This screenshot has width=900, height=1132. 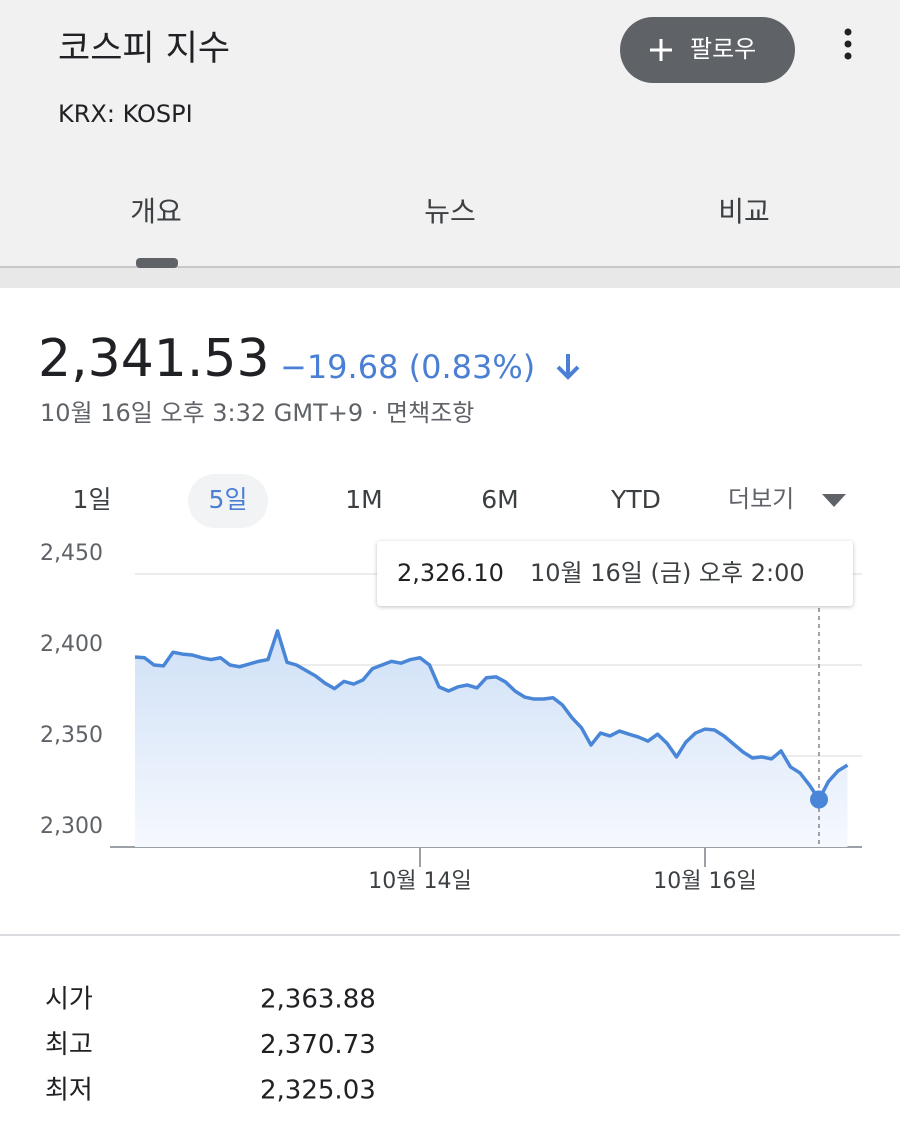 I want to click on stat-label: 시가, so click(x=69, y=1000).